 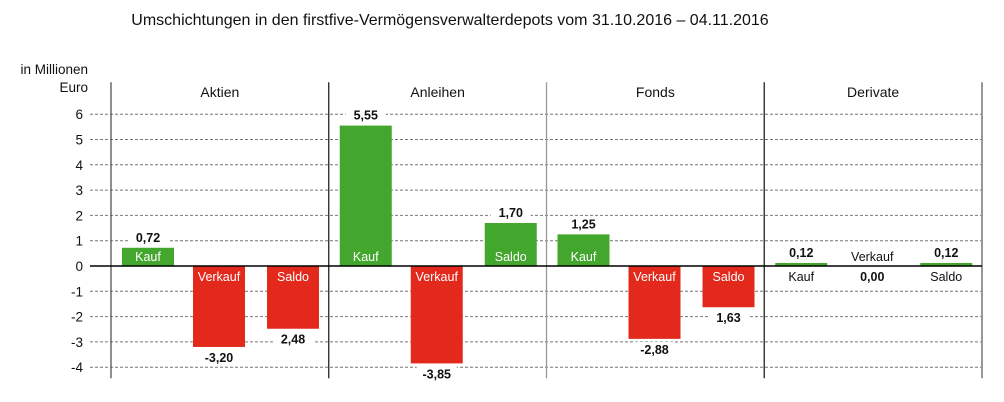 I want to click on y-tick-label: 1, so click(x=79, y=241).